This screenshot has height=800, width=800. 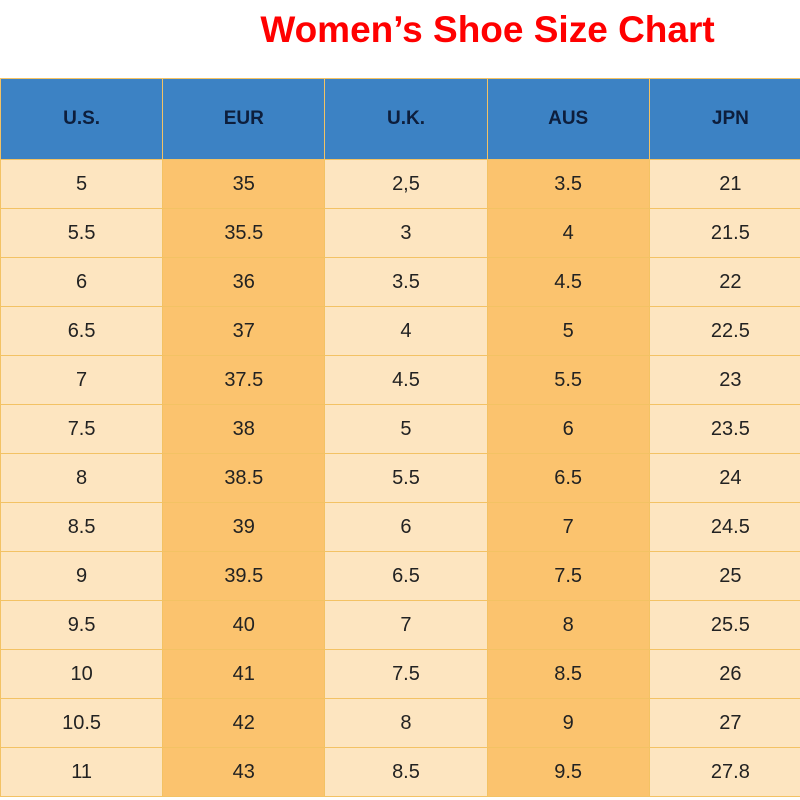 I want to click on cell-uk: 3, so click(x=406, y=233).